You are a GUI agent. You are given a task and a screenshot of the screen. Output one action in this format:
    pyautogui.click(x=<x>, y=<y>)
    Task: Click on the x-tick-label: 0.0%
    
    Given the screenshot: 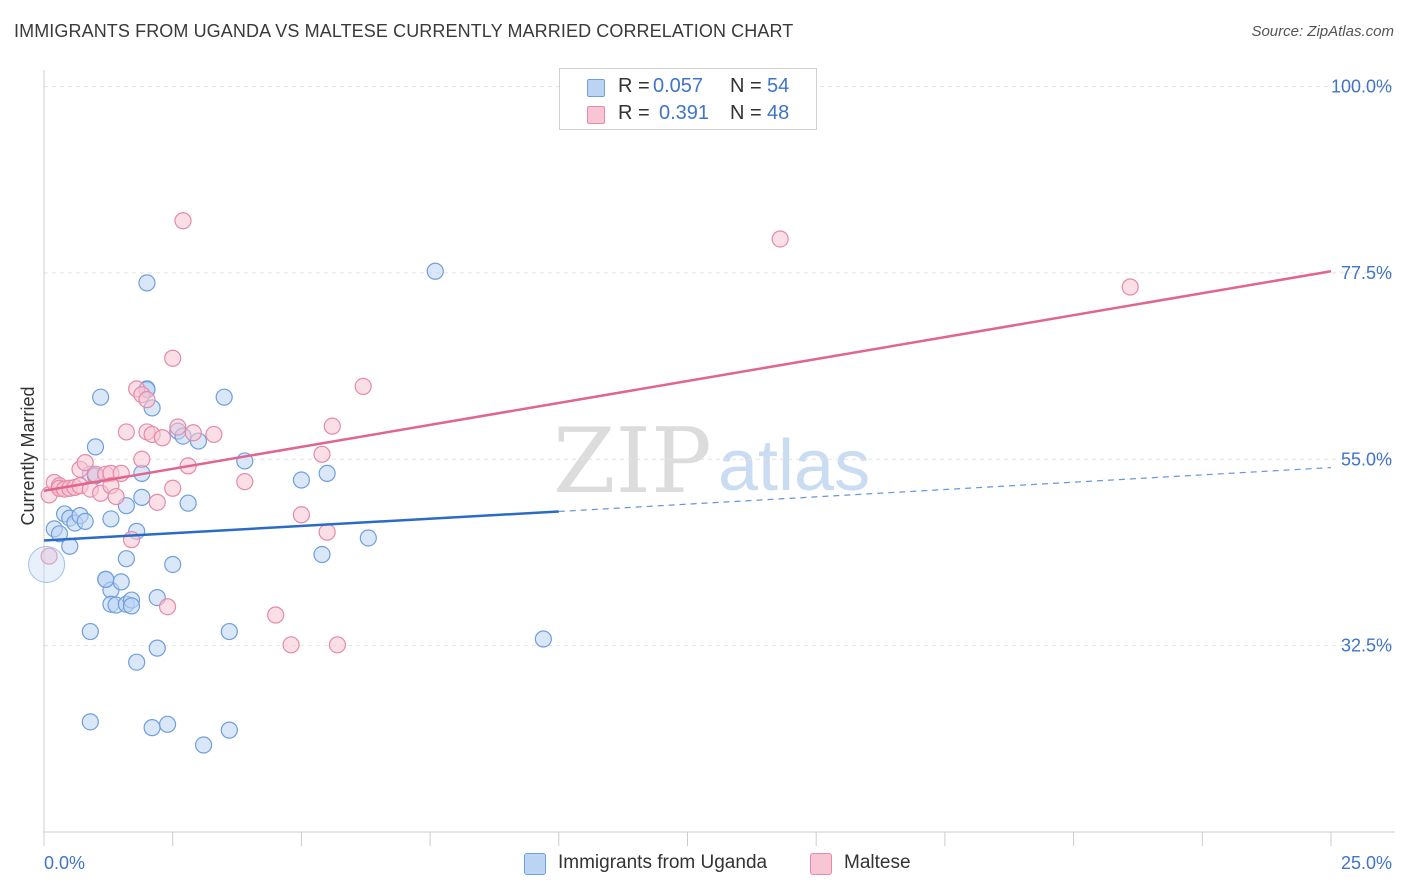 What is the action you would take?
    pyautogui.click(x=64, y=863)
    